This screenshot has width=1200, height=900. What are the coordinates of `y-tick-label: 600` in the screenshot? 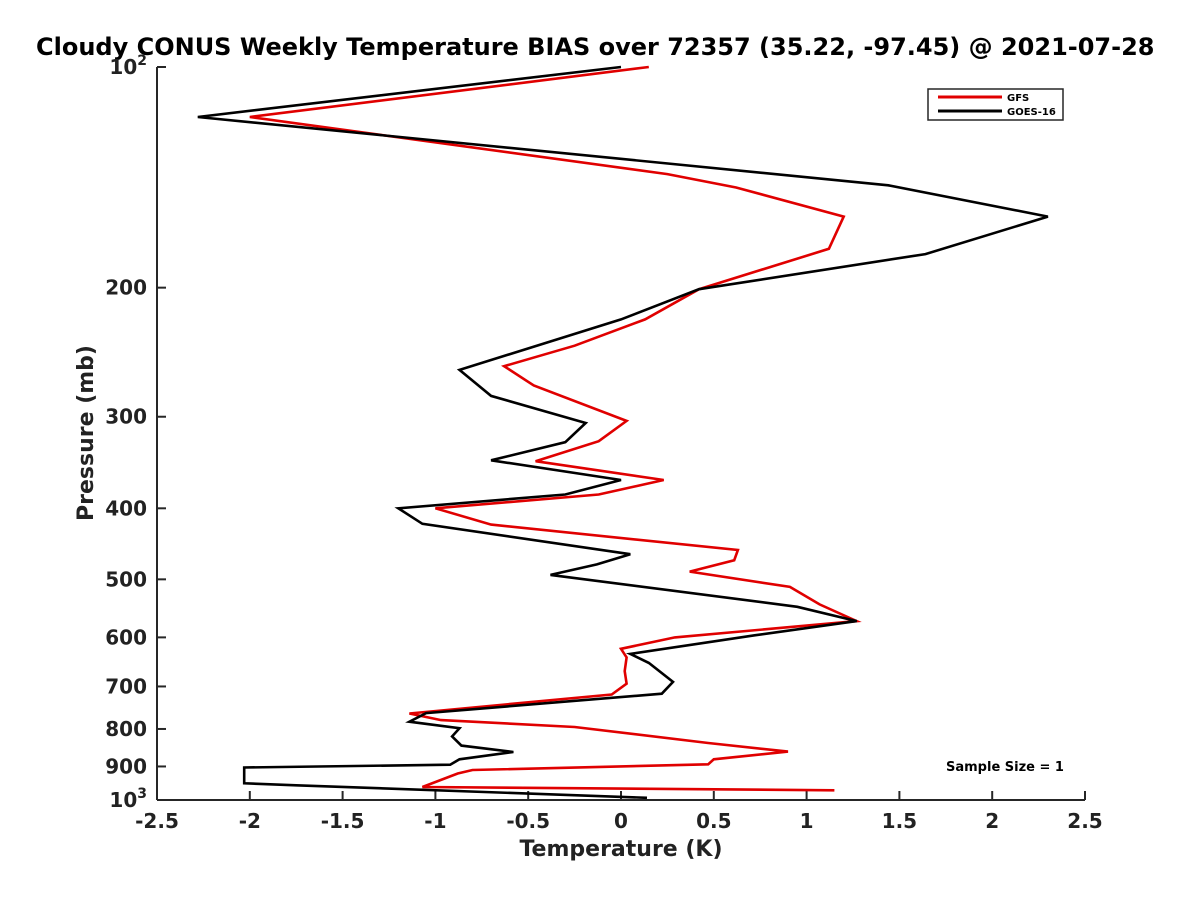 It's located at (126, 637).